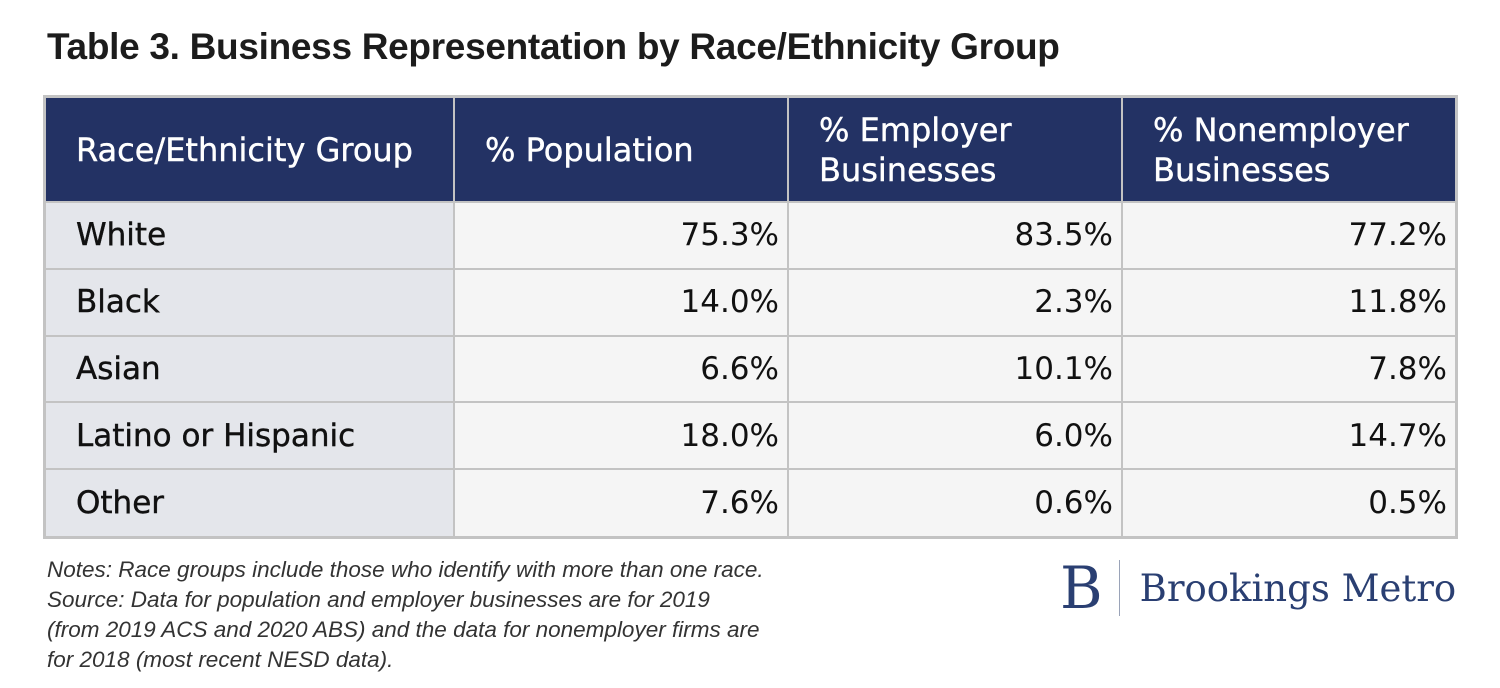  What do you see at coordinates (220, 659) in the screenshot?
I see `source-line: for 2018 (most recent NESD data).` at bounding box center [220, 659].